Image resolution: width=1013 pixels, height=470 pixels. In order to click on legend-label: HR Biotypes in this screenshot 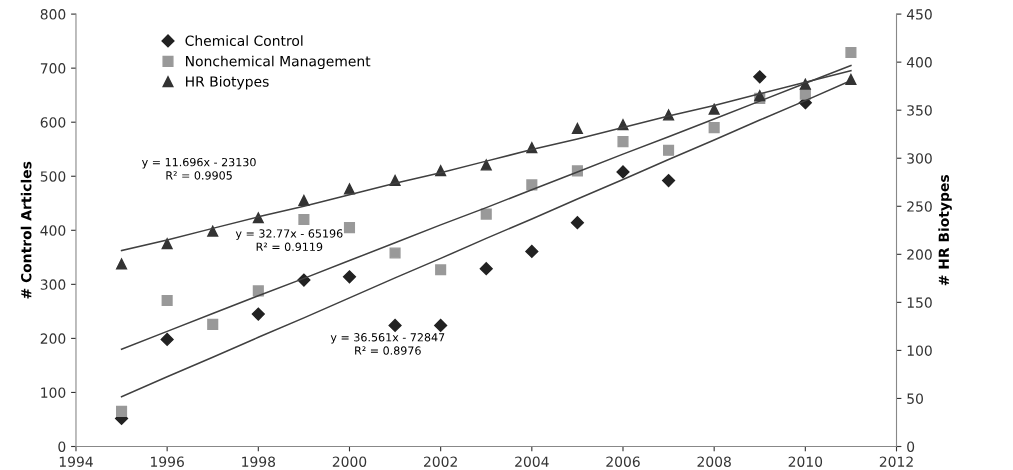, I will do `click(227, 83)`.